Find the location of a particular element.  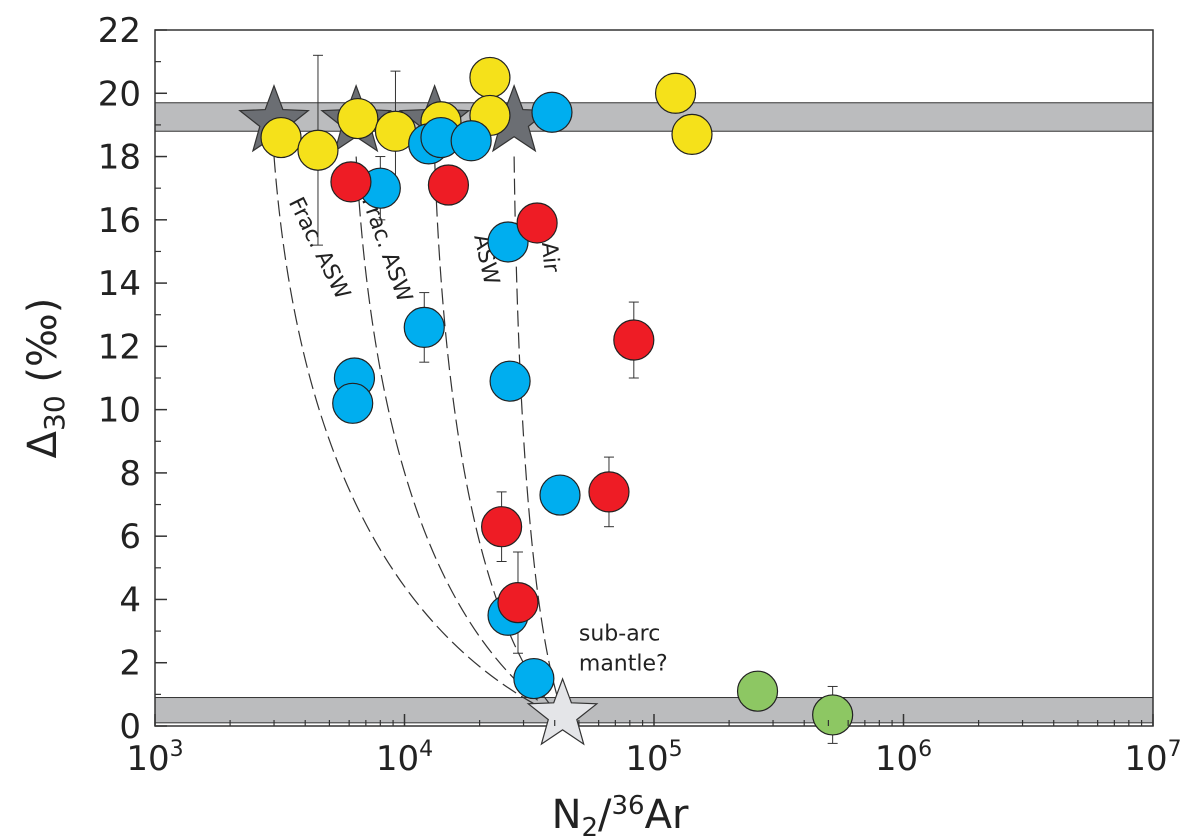

y-tick-label: 6 is located at coordinates (130, 537).